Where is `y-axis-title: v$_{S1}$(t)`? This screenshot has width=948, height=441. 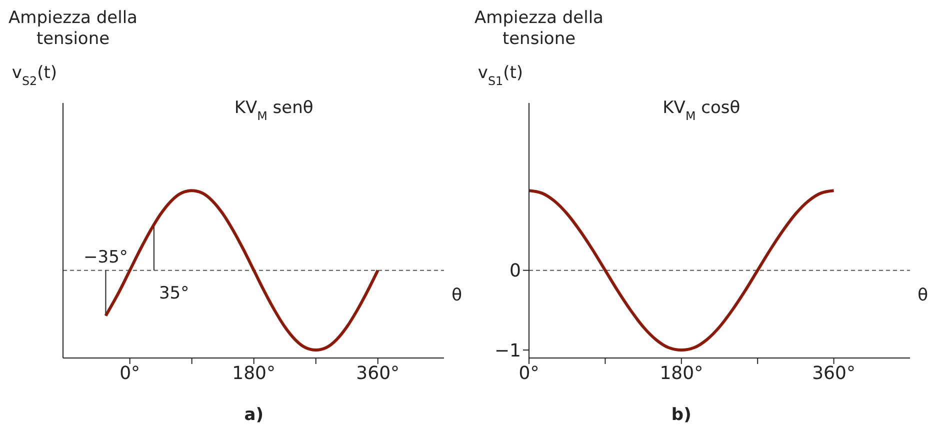 y-axis-title: v$_{S1}$(t) is located at coordinates (500, 75).